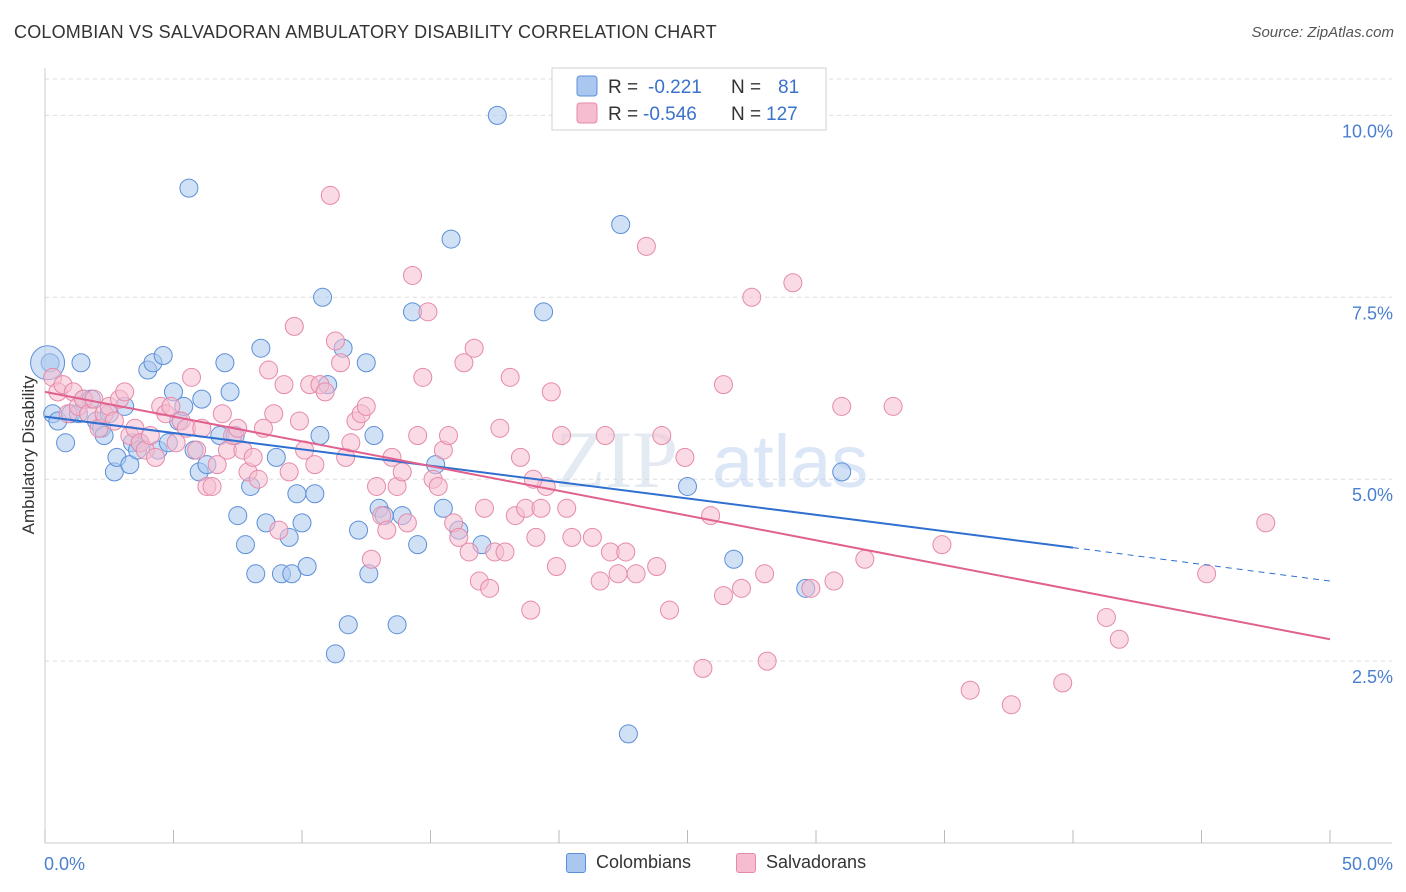  I want to click on y-tick-label-3: 10.0%, so click(1367, 131).